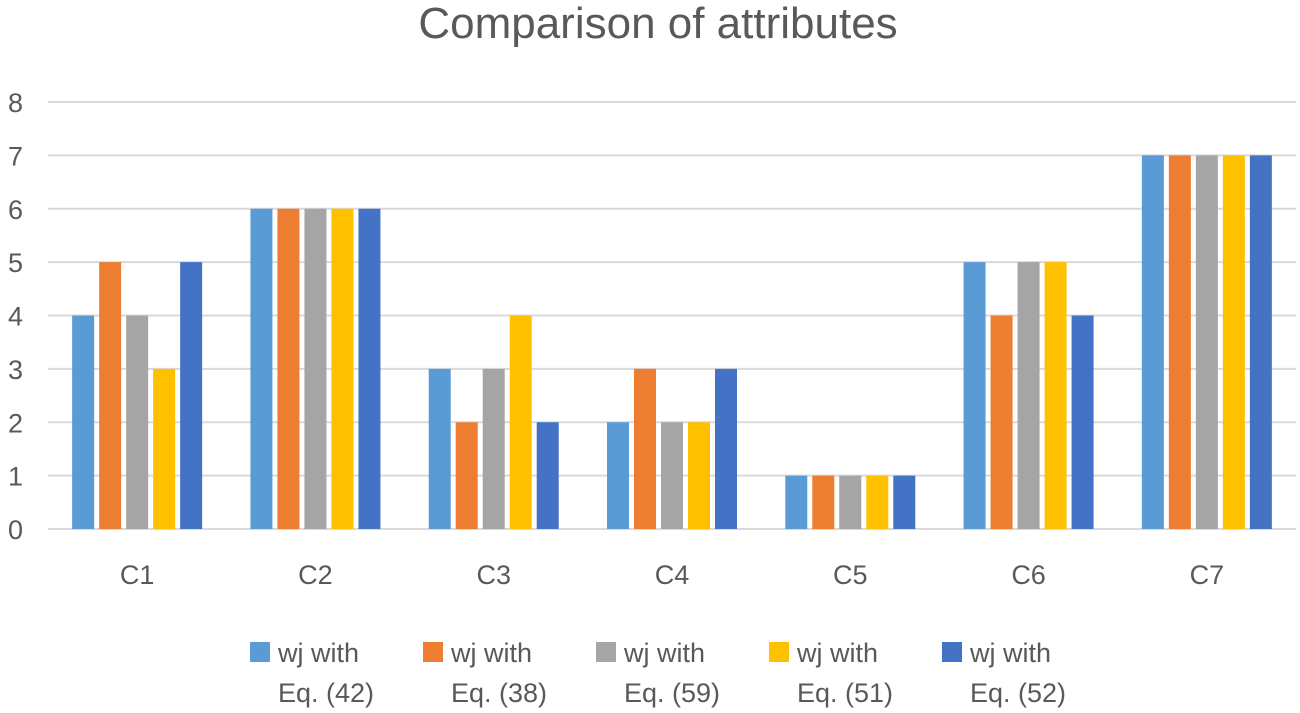  Describe the element at coordinates (1207, 575) in the screenshot. I see `x-tick-label: C7` at that location.